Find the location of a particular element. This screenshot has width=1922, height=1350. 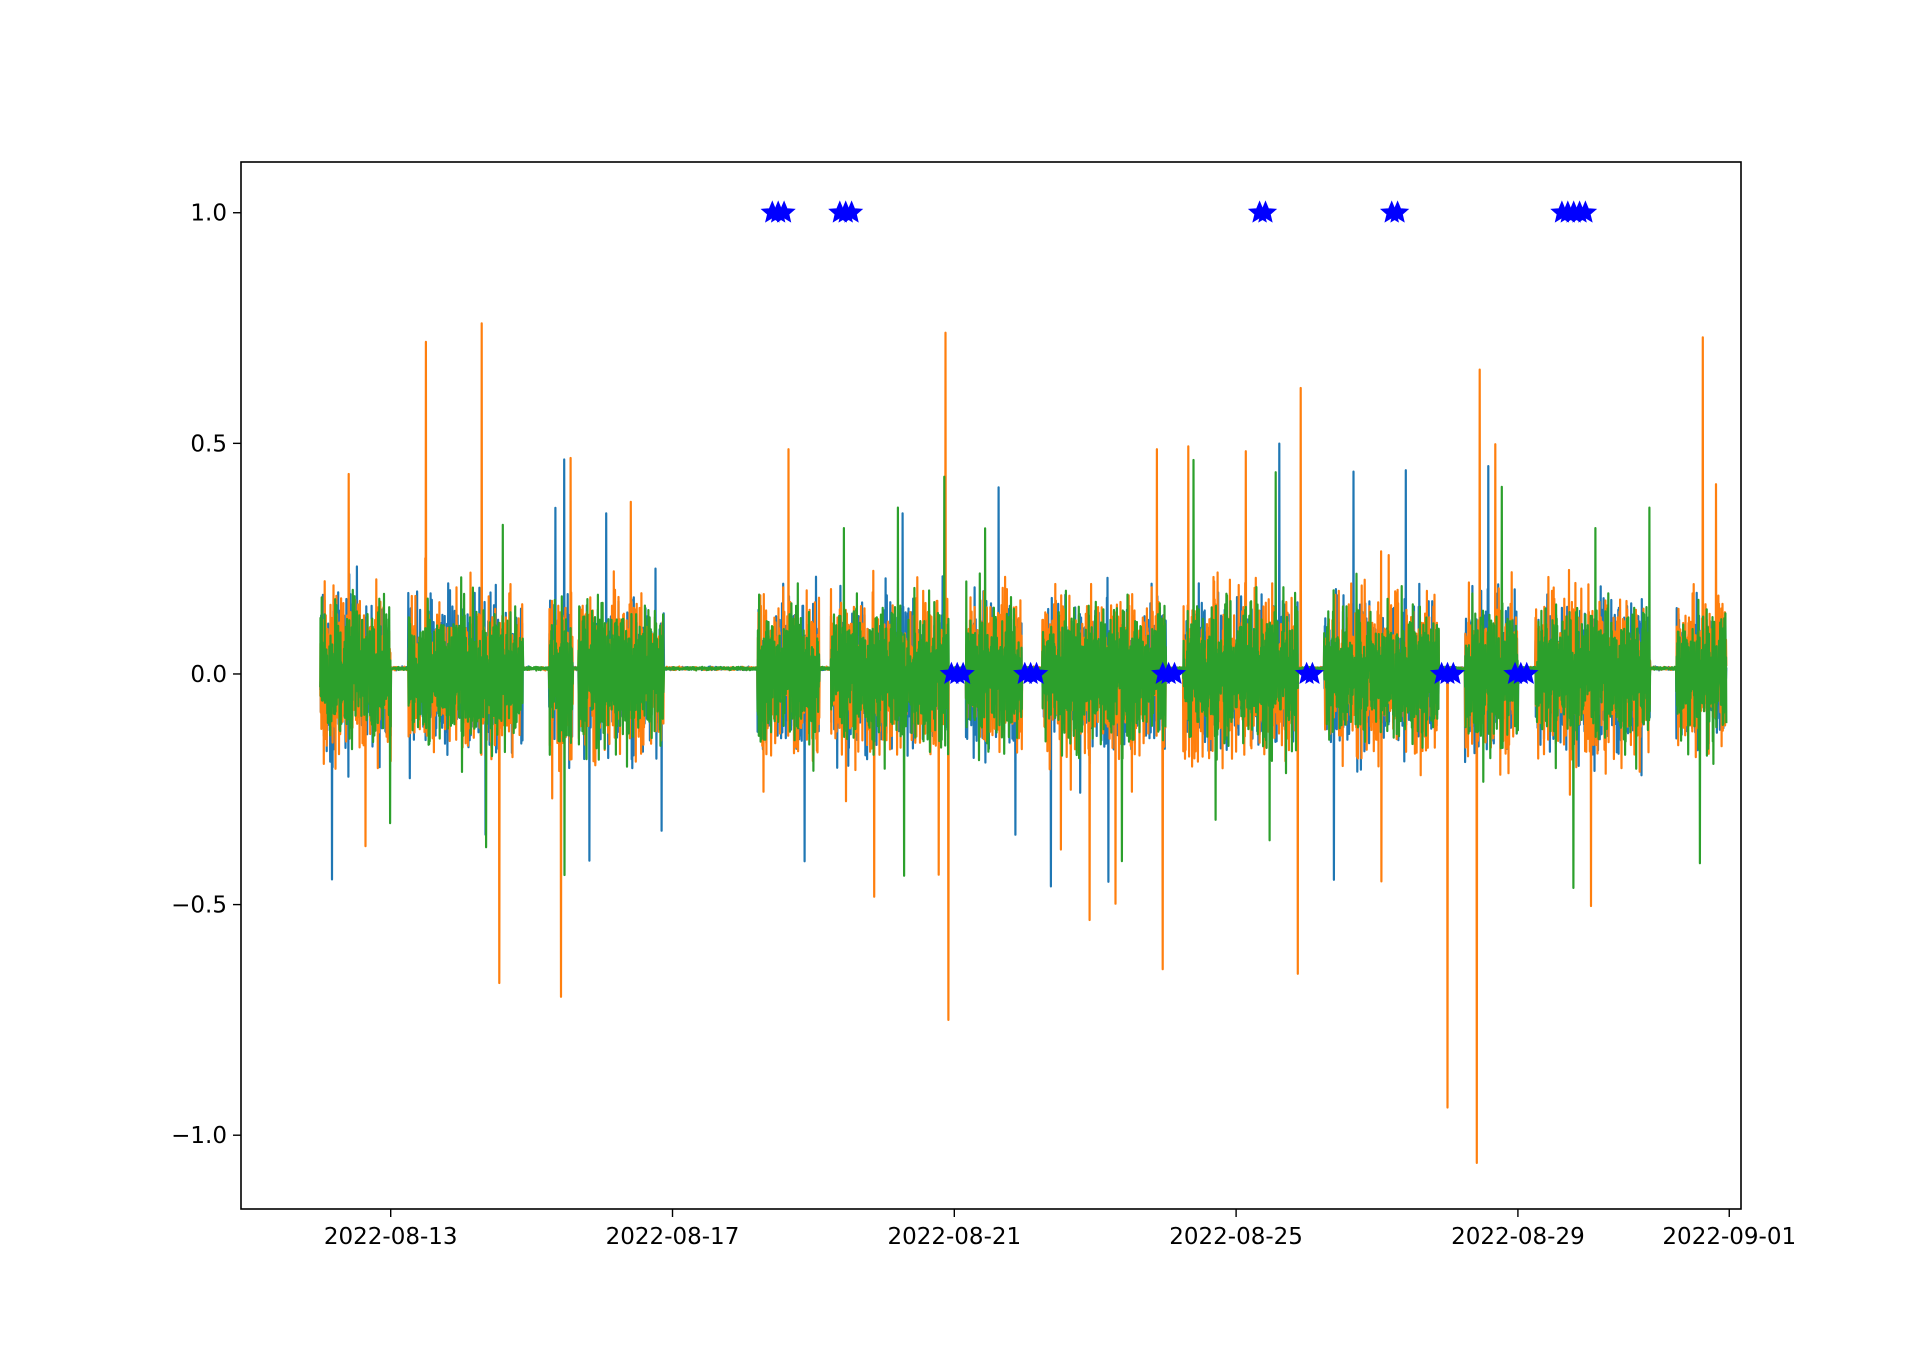

y-axis: 1.0 0.5 0.0 −0.5 −1.0 is located at coordinates (206, 675).